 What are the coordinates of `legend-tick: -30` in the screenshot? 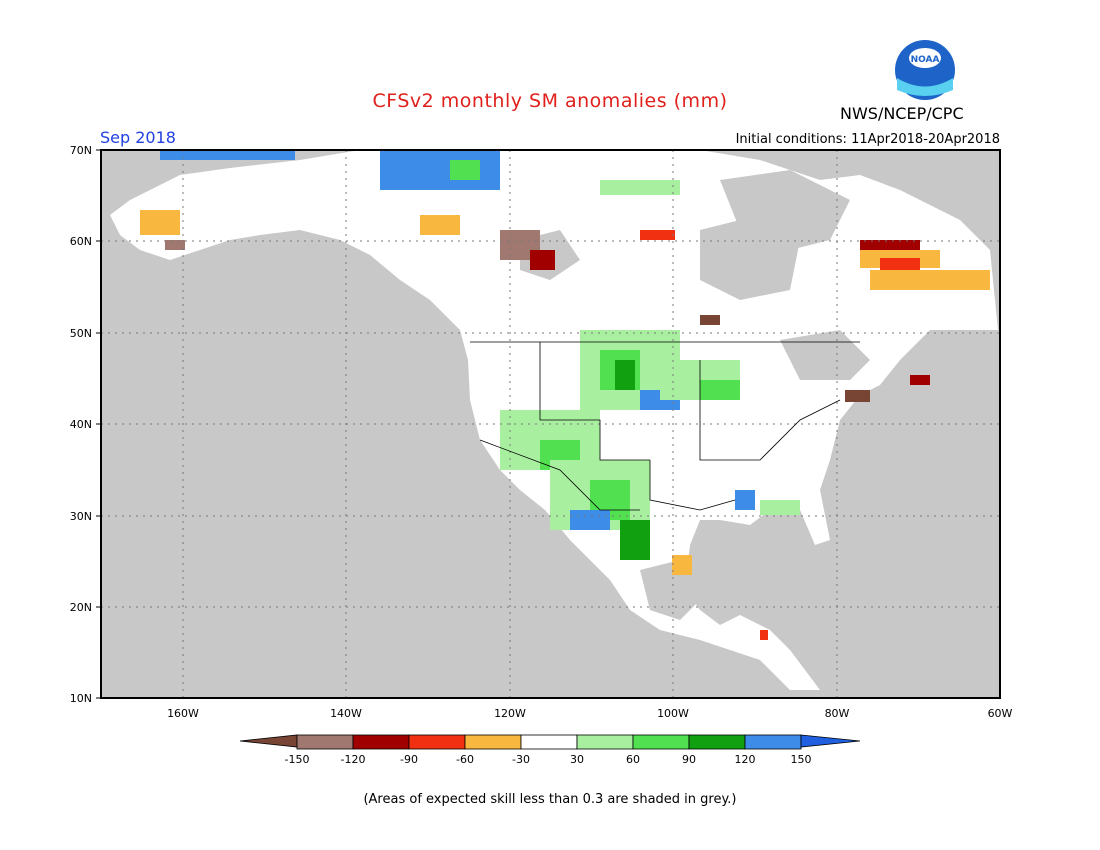 It's located at (521, 759).